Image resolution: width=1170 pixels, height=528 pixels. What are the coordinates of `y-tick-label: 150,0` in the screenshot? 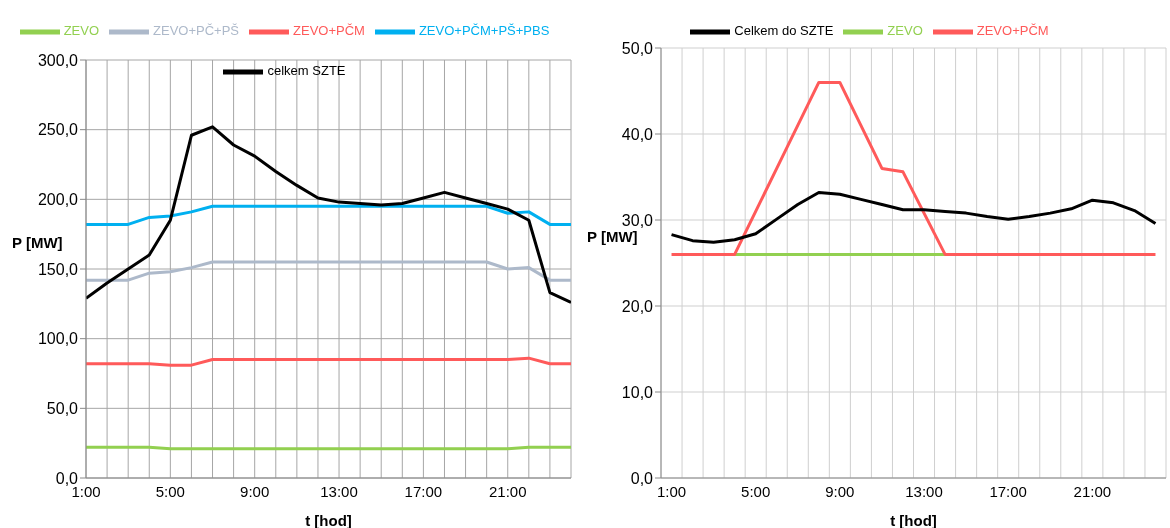 It's located at (58, 269).